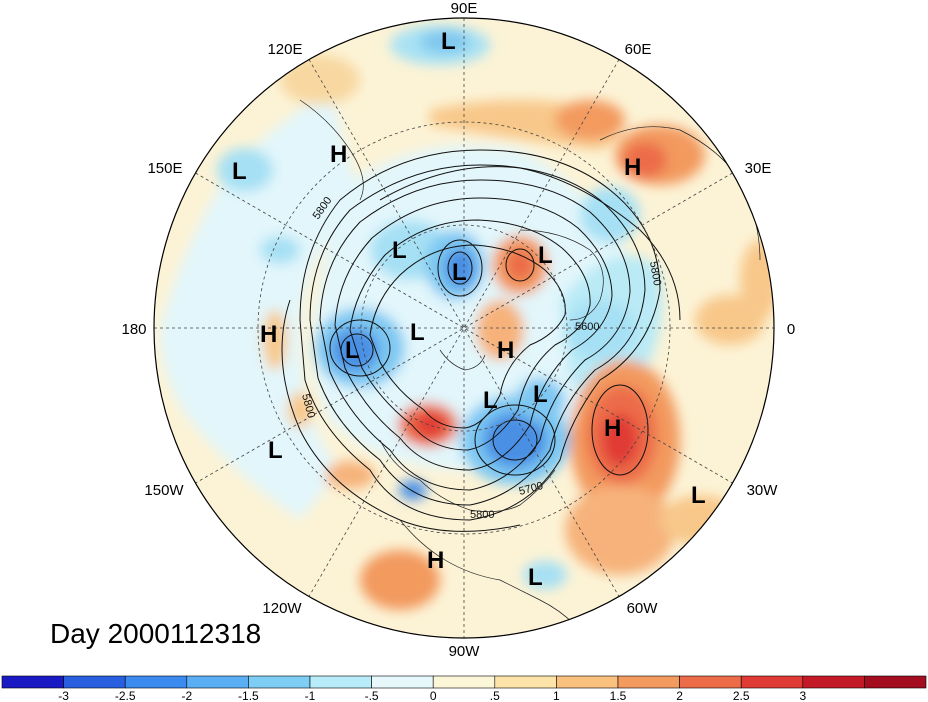 The height and width of the screenshot is (702, 928). What do you see at coordinates (465, 651) in the screenshot?
I see `lon-label-90w: 90W` at bounding box center [465, 651].